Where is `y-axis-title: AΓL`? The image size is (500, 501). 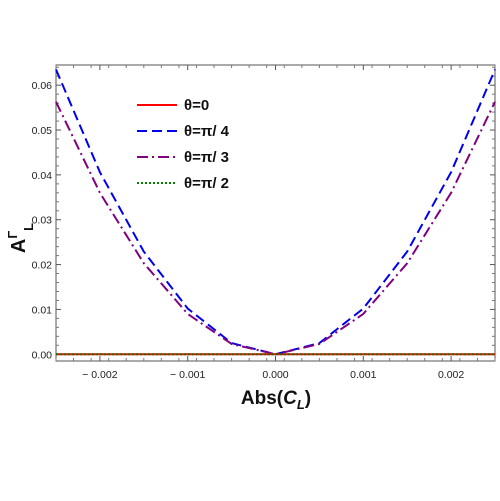
y-axis-title: AΓL is located at coordinates (20, 238).